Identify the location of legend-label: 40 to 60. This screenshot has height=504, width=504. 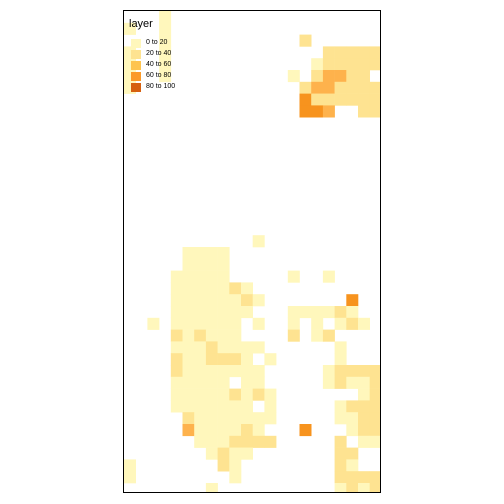
(159, 64).